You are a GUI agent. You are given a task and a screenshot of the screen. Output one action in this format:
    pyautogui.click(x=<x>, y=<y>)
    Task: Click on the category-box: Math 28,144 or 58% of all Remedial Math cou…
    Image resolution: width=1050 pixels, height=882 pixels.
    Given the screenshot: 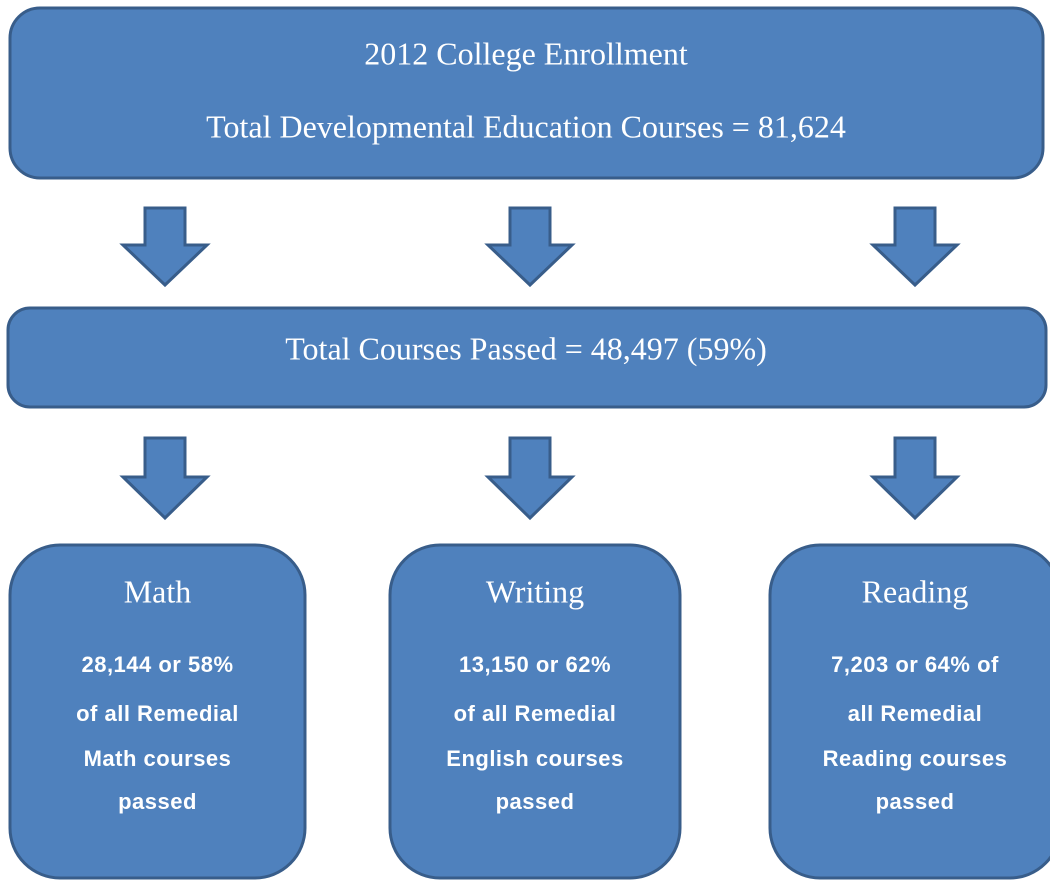 What is the action you would take?
    pyautogui.click(x=157, y=711)
    